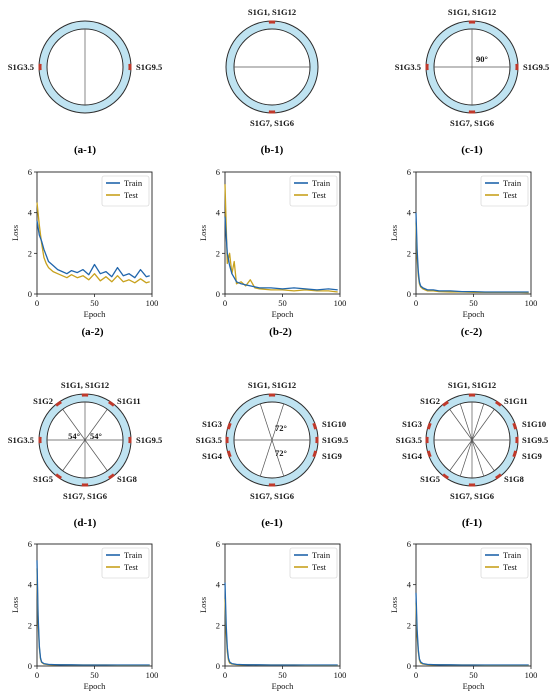 The width and height of the screenshot is (550, 692). What do you see at coordinates (85, 67) in the screenshot?
I see `ring-diagram: S1G3.5 S1G9.5` at bounding box center [85, 67].